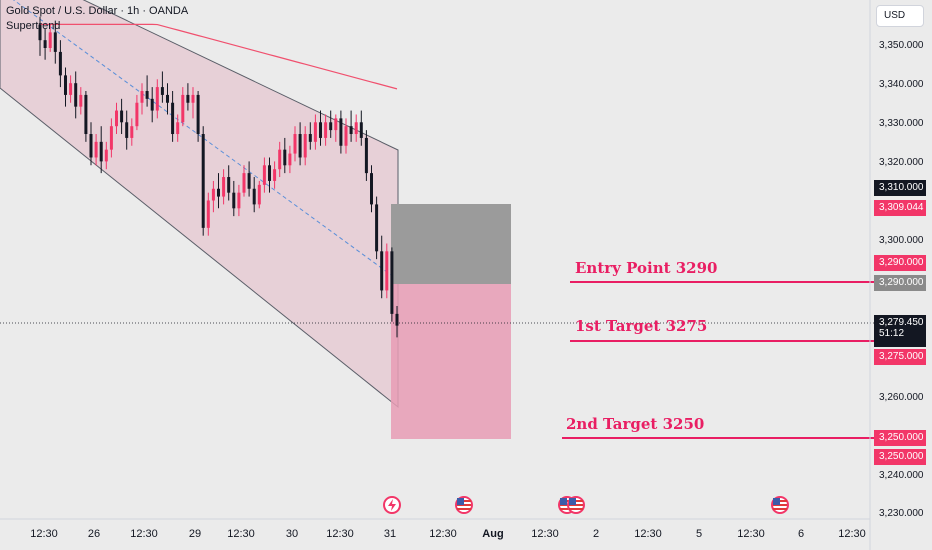  Describe the element at coordinates (33, 26) in the screenshot. I see `indicator-label: Supertrend` at that location.